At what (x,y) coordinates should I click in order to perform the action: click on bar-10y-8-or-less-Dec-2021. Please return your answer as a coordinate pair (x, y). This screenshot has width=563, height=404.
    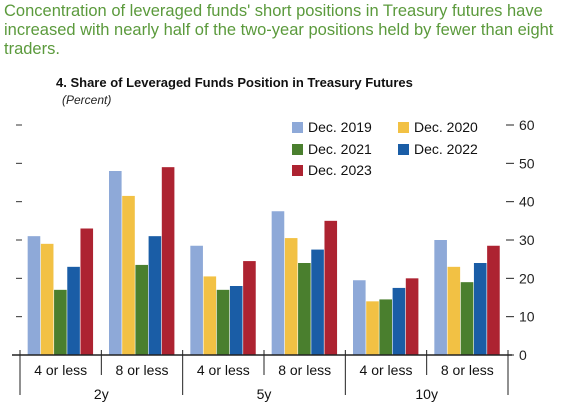
    Looking at the image, I should click on (467, 318).